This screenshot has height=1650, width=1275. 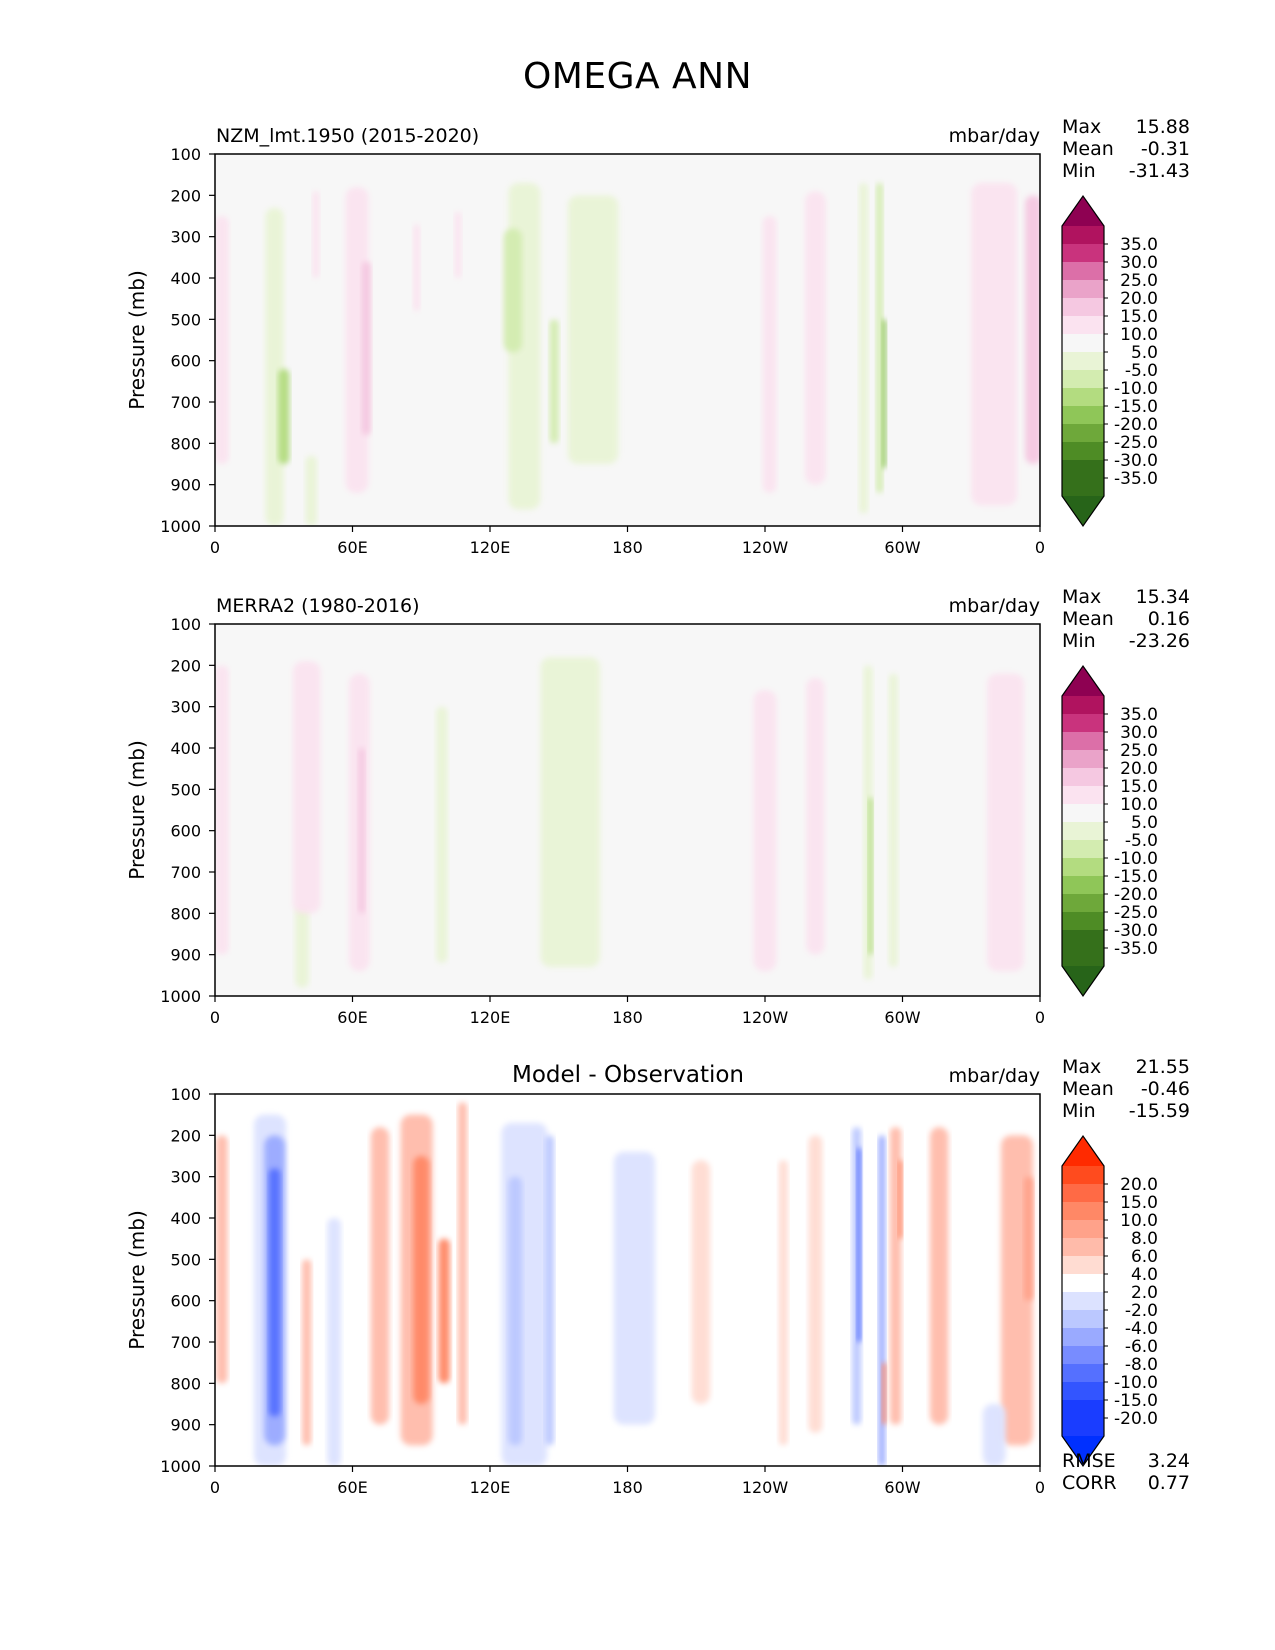 What do you see at coordinates (1136, 859) in the screenshot?
I see `colorbar-tick-label: -10.0` at bounding box center [1136, 859].